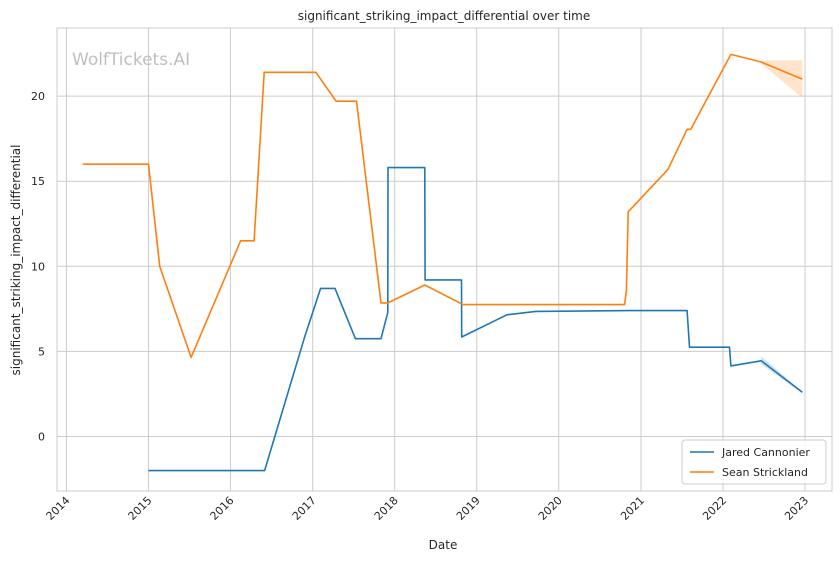 The width and height of the screenshot is (840, 561). What do you see at coordinates (140, 508) in the screenshot?
I see `x-tick-label: 2015` at bounding box center [140, 508].